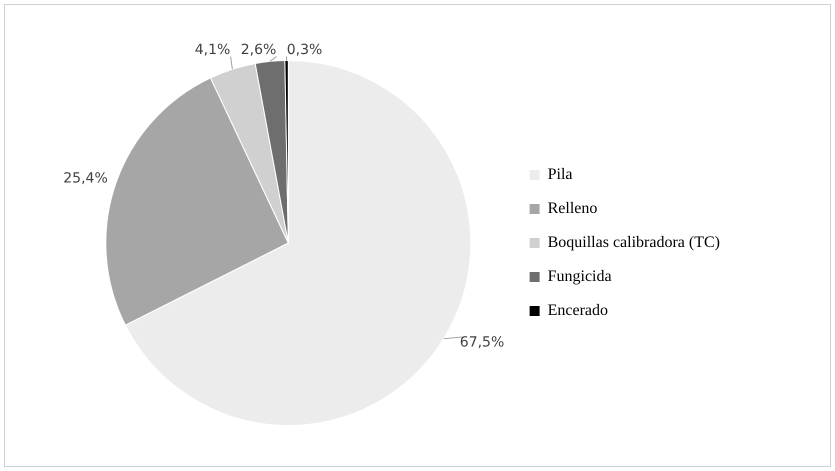  Describe the element at coordinates (573, 209) in the screenshot. I see `legend-label: Relleno` at that location.